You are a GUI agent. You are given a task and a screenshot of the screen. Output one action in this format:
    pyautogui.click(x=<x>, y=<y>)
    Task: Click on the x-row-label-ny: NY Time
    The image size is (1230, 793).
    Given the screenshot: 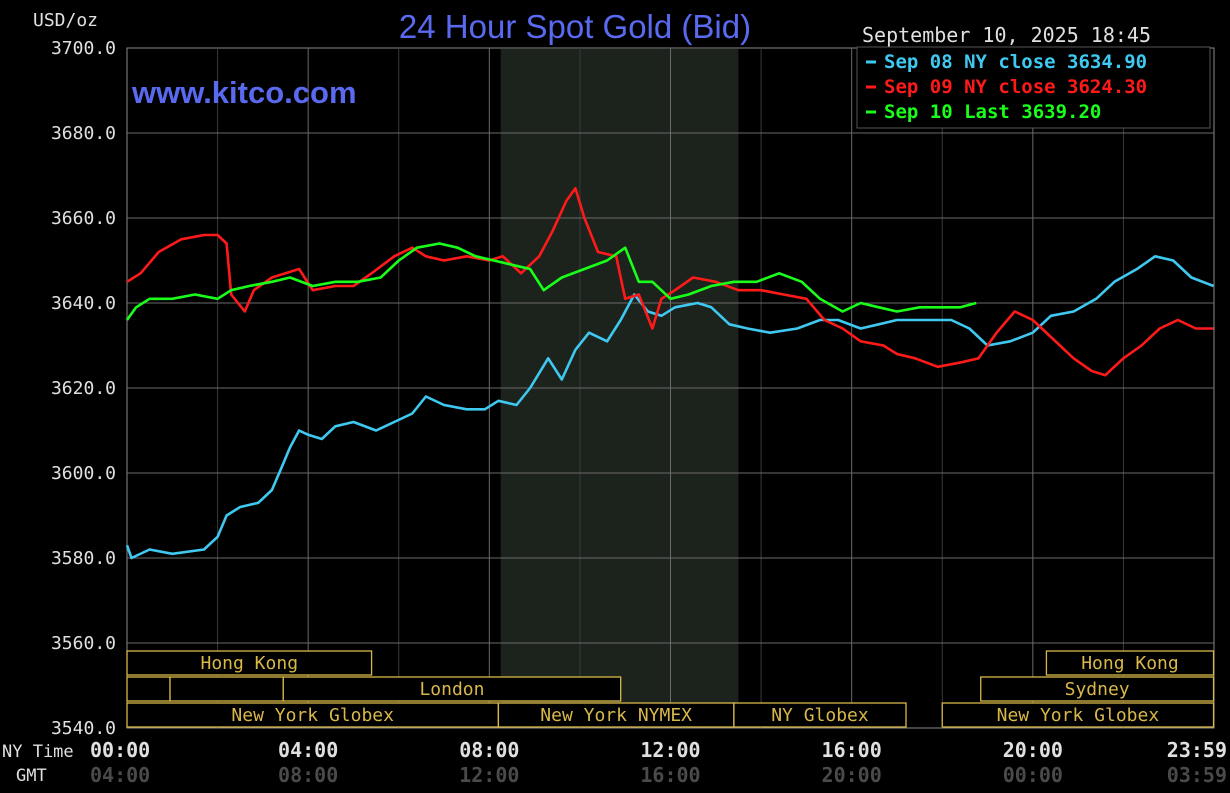 What is the action you would take?
    pyautogui.click(x=38, y=752)
    